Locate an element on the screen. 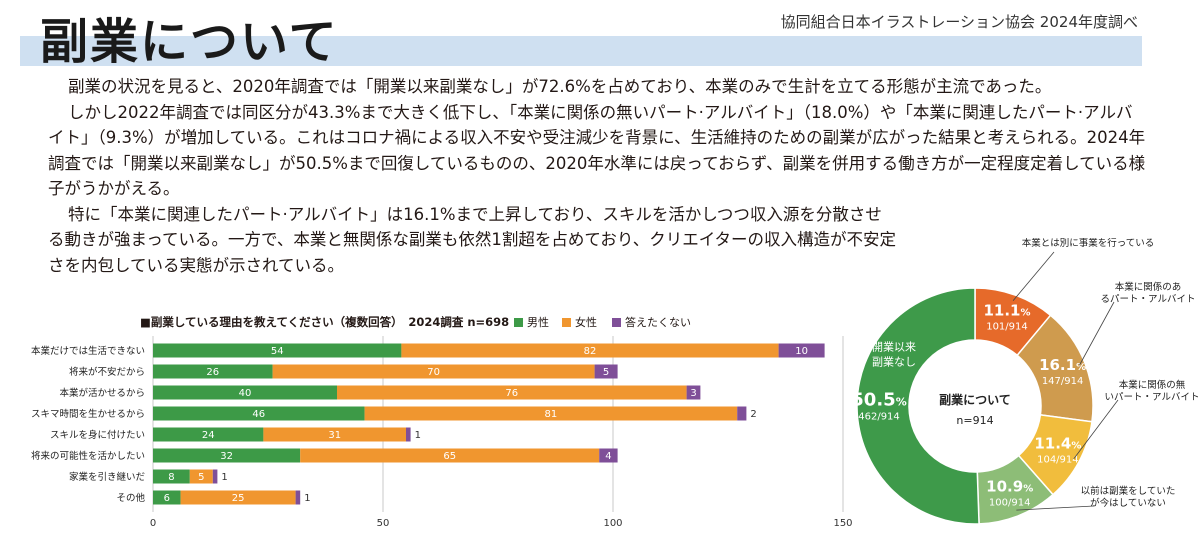 The width and height of the screenshot is (1200, 538). slice-name-inner: 副業なし is located at coordinates (894, 361).